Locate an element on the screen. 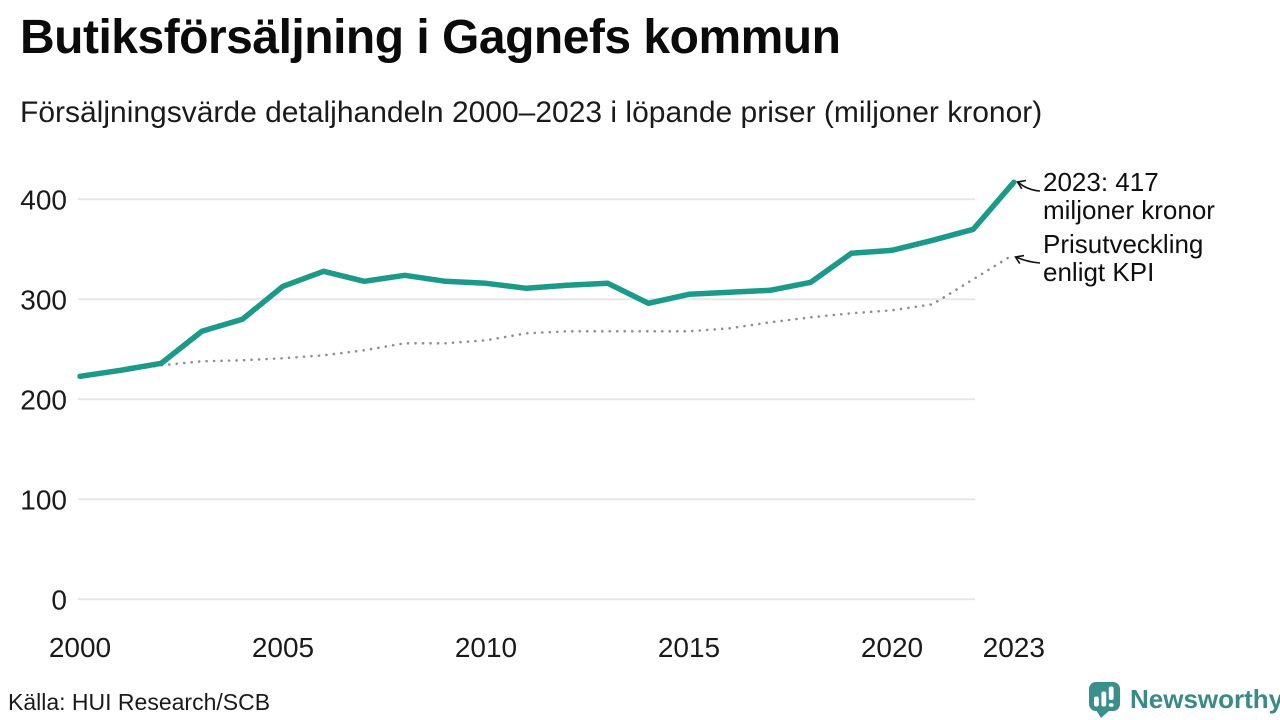 This screenshot has height=720, width=1280. y-tick-label: 0 is located at coordinates (59, 599).